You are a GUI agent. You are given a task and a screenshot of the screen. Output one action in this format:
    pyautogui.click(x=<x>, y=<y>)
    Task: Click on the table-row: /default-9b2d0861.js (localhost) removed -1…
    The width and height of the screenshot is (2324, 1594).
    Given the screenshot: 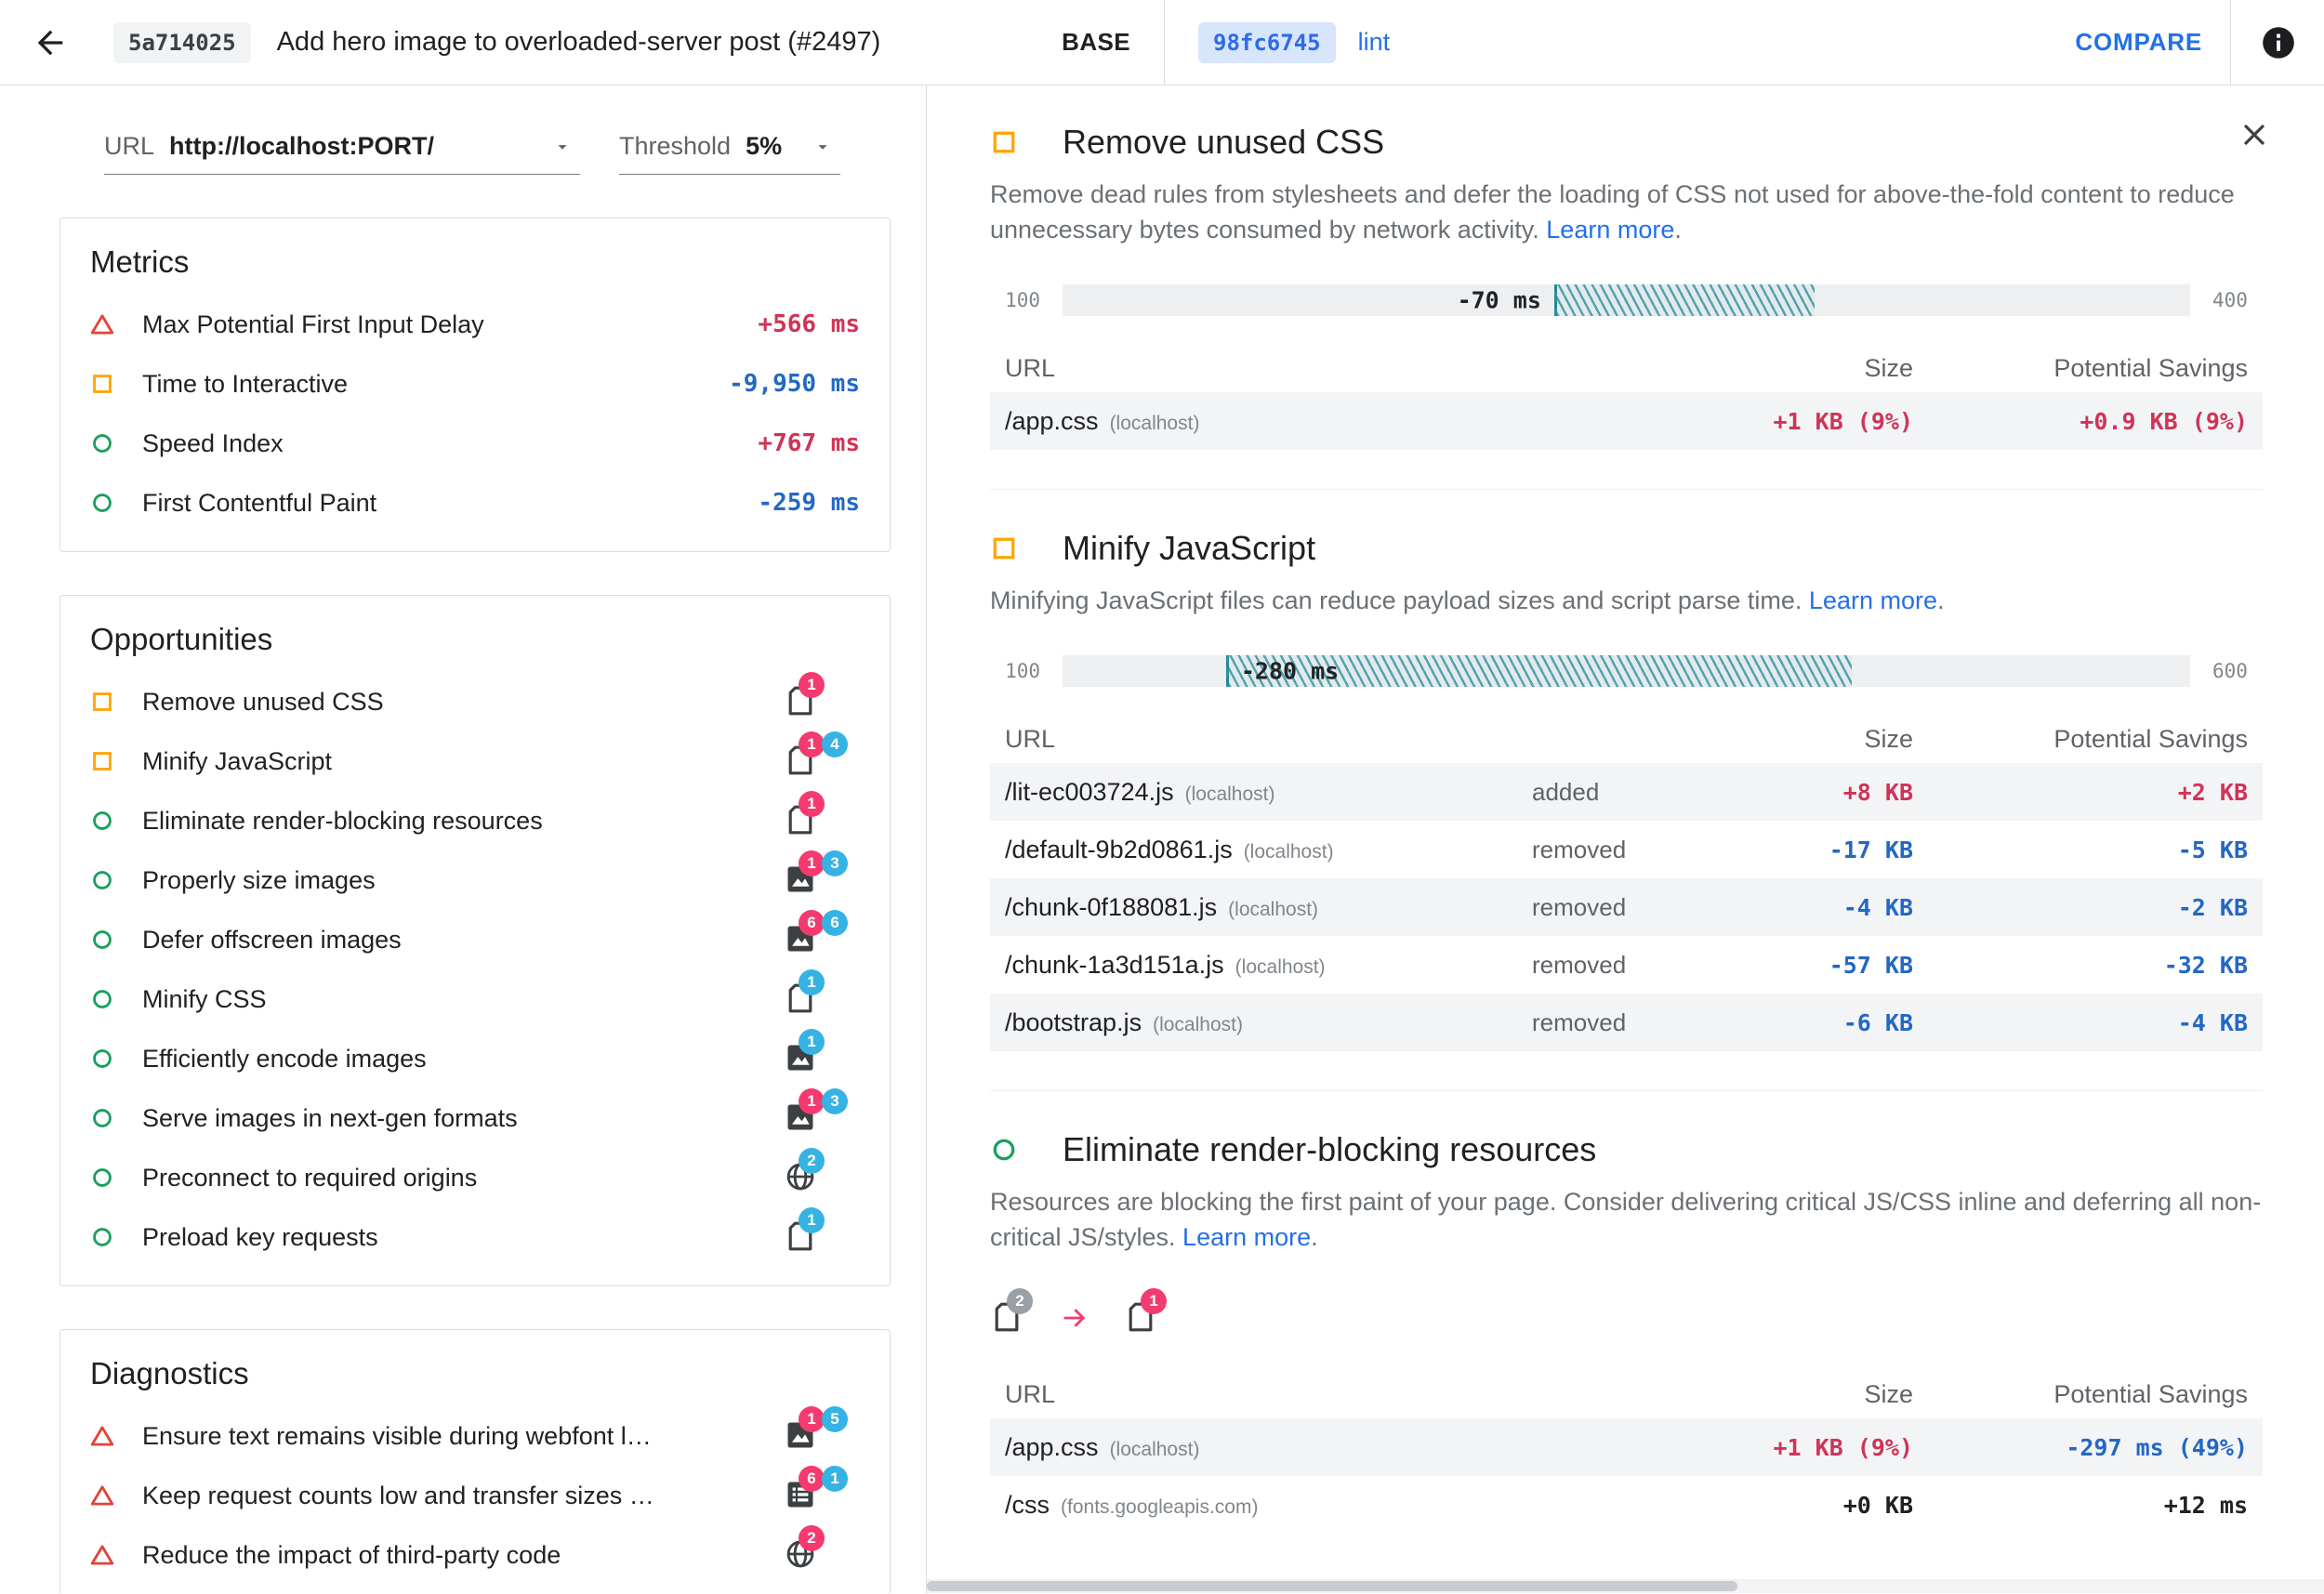 What is the action you would take?
    pyautogui.click(x=1626, y=849)
    